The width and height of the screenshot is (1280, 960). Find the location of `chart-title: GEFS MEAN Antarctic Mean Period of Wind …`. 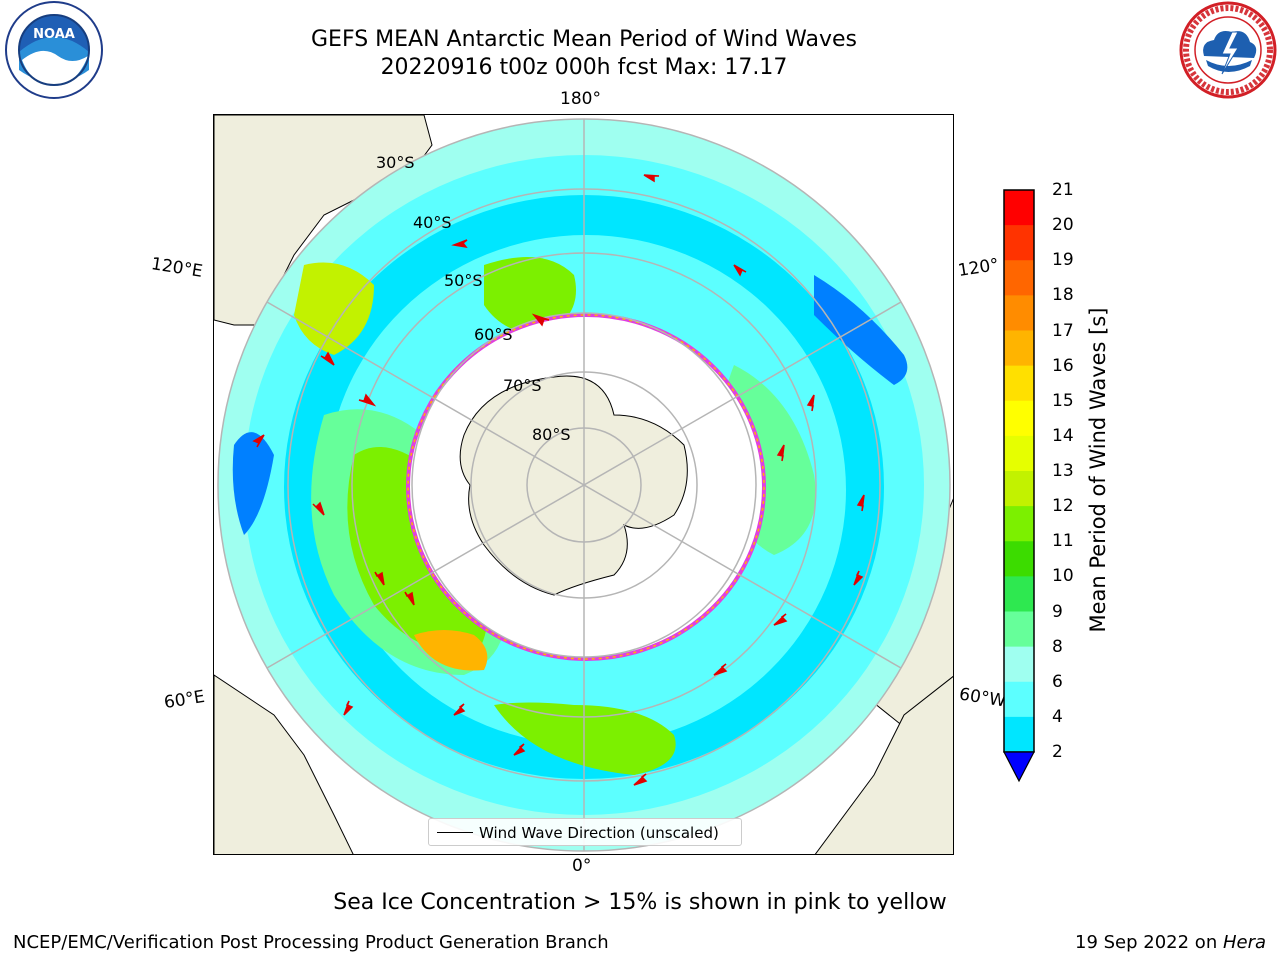

chart-title: GEFS MEAN Antarctic Mean Period of Wind … is located at coordinates (584, 39).